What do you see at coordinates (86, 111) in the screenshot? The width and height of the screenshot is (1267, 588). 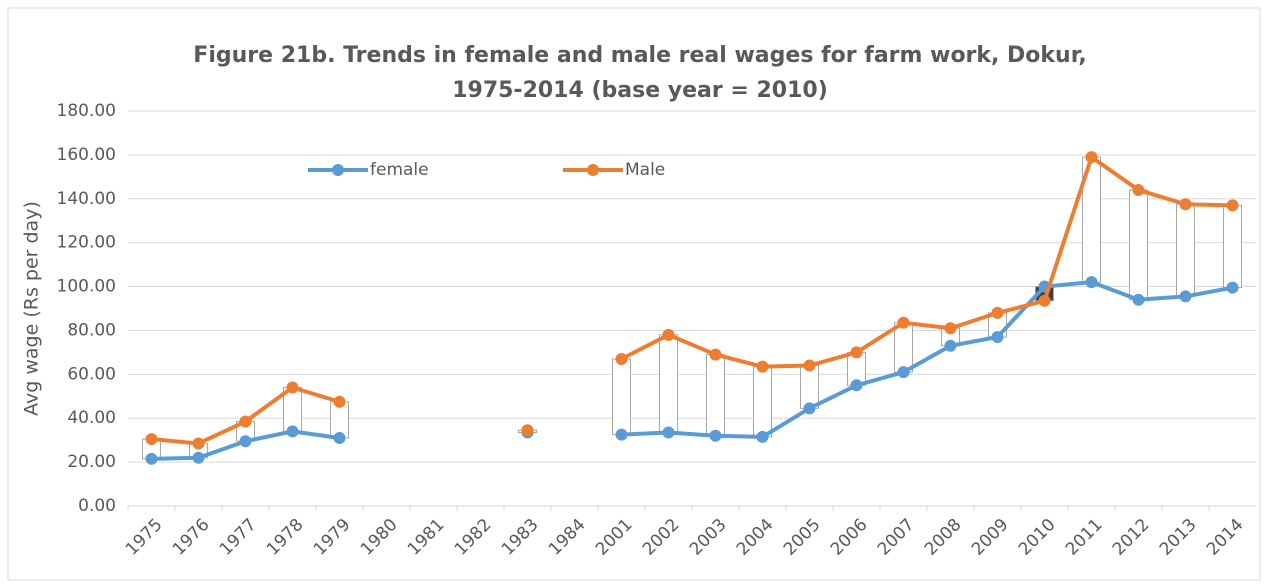 I see `y-tick-label: 180.00` at bounding box center [86, 111].